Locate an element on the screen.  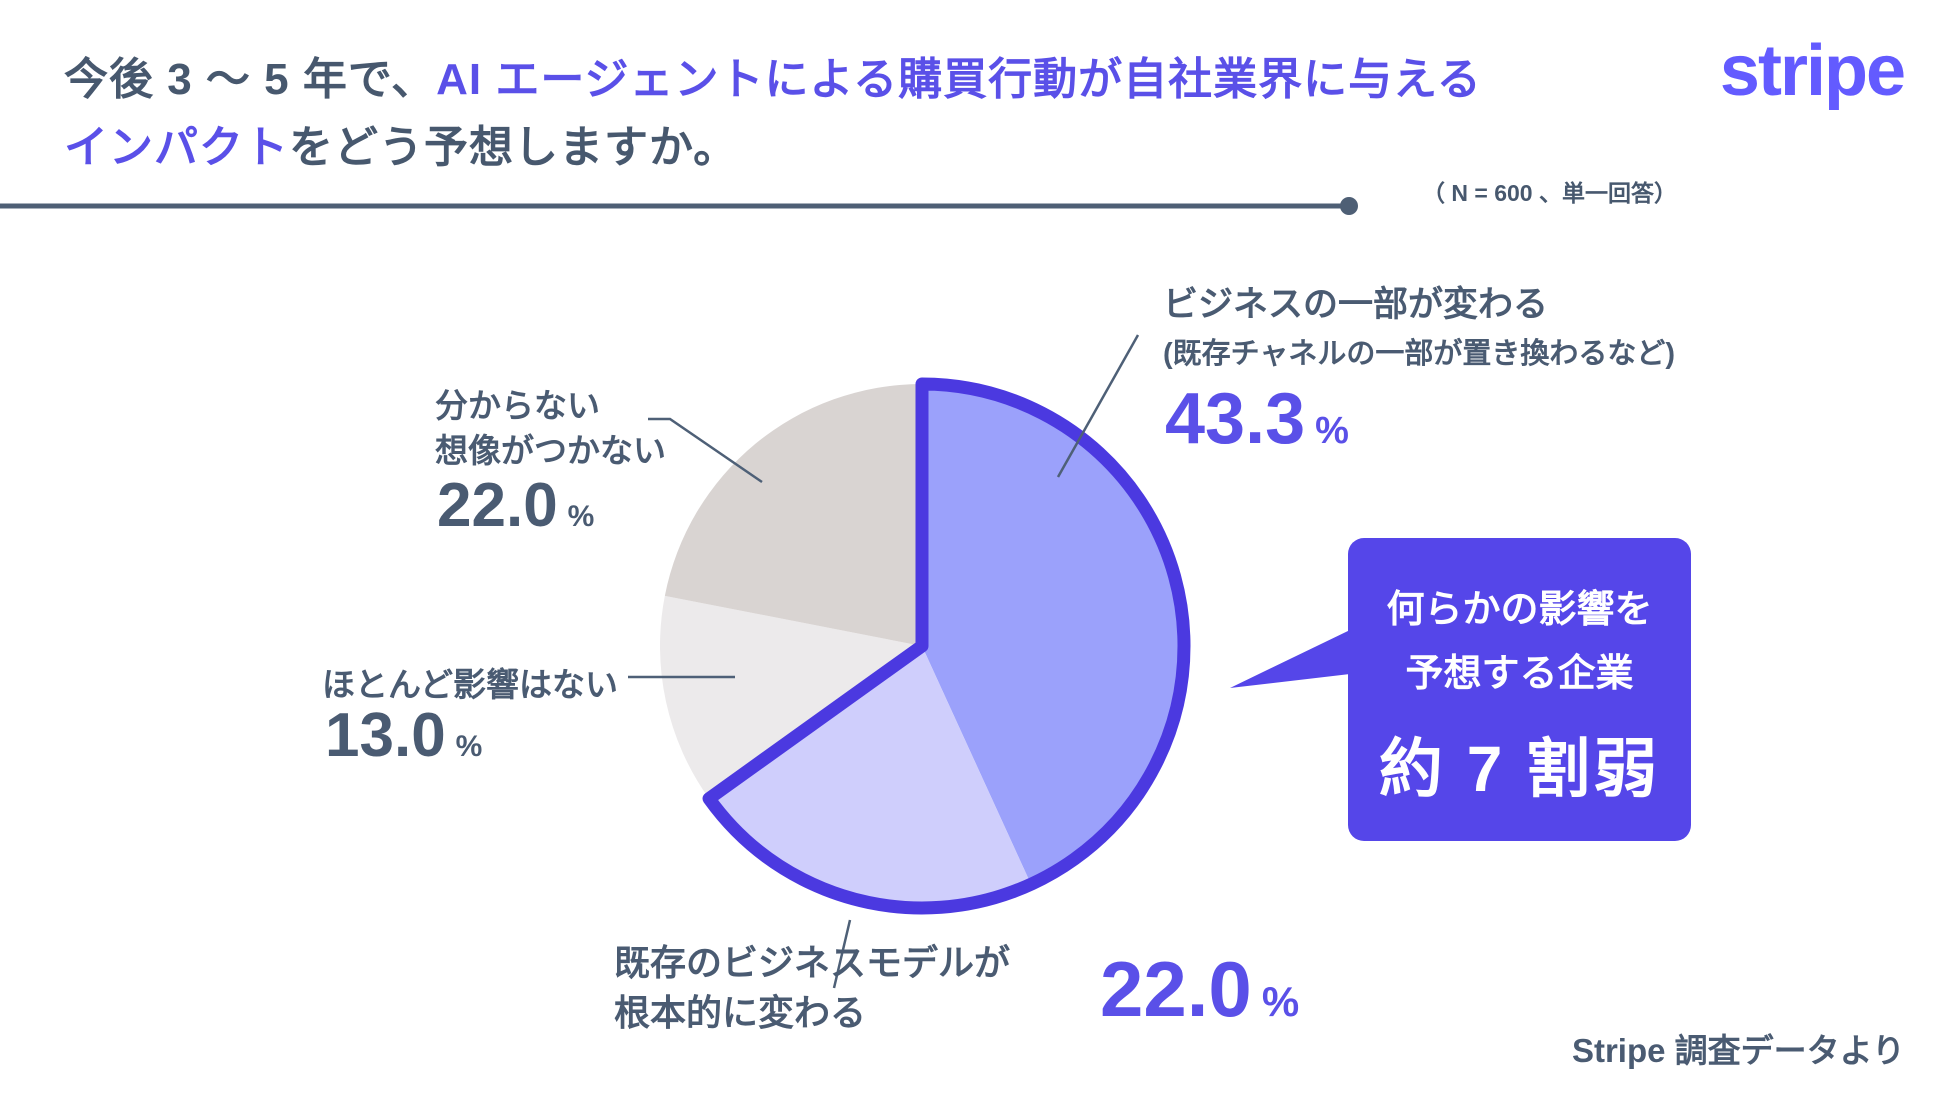
title-line-2: インパクトをどう予想しますか。 is located at coordinates (773, 148).